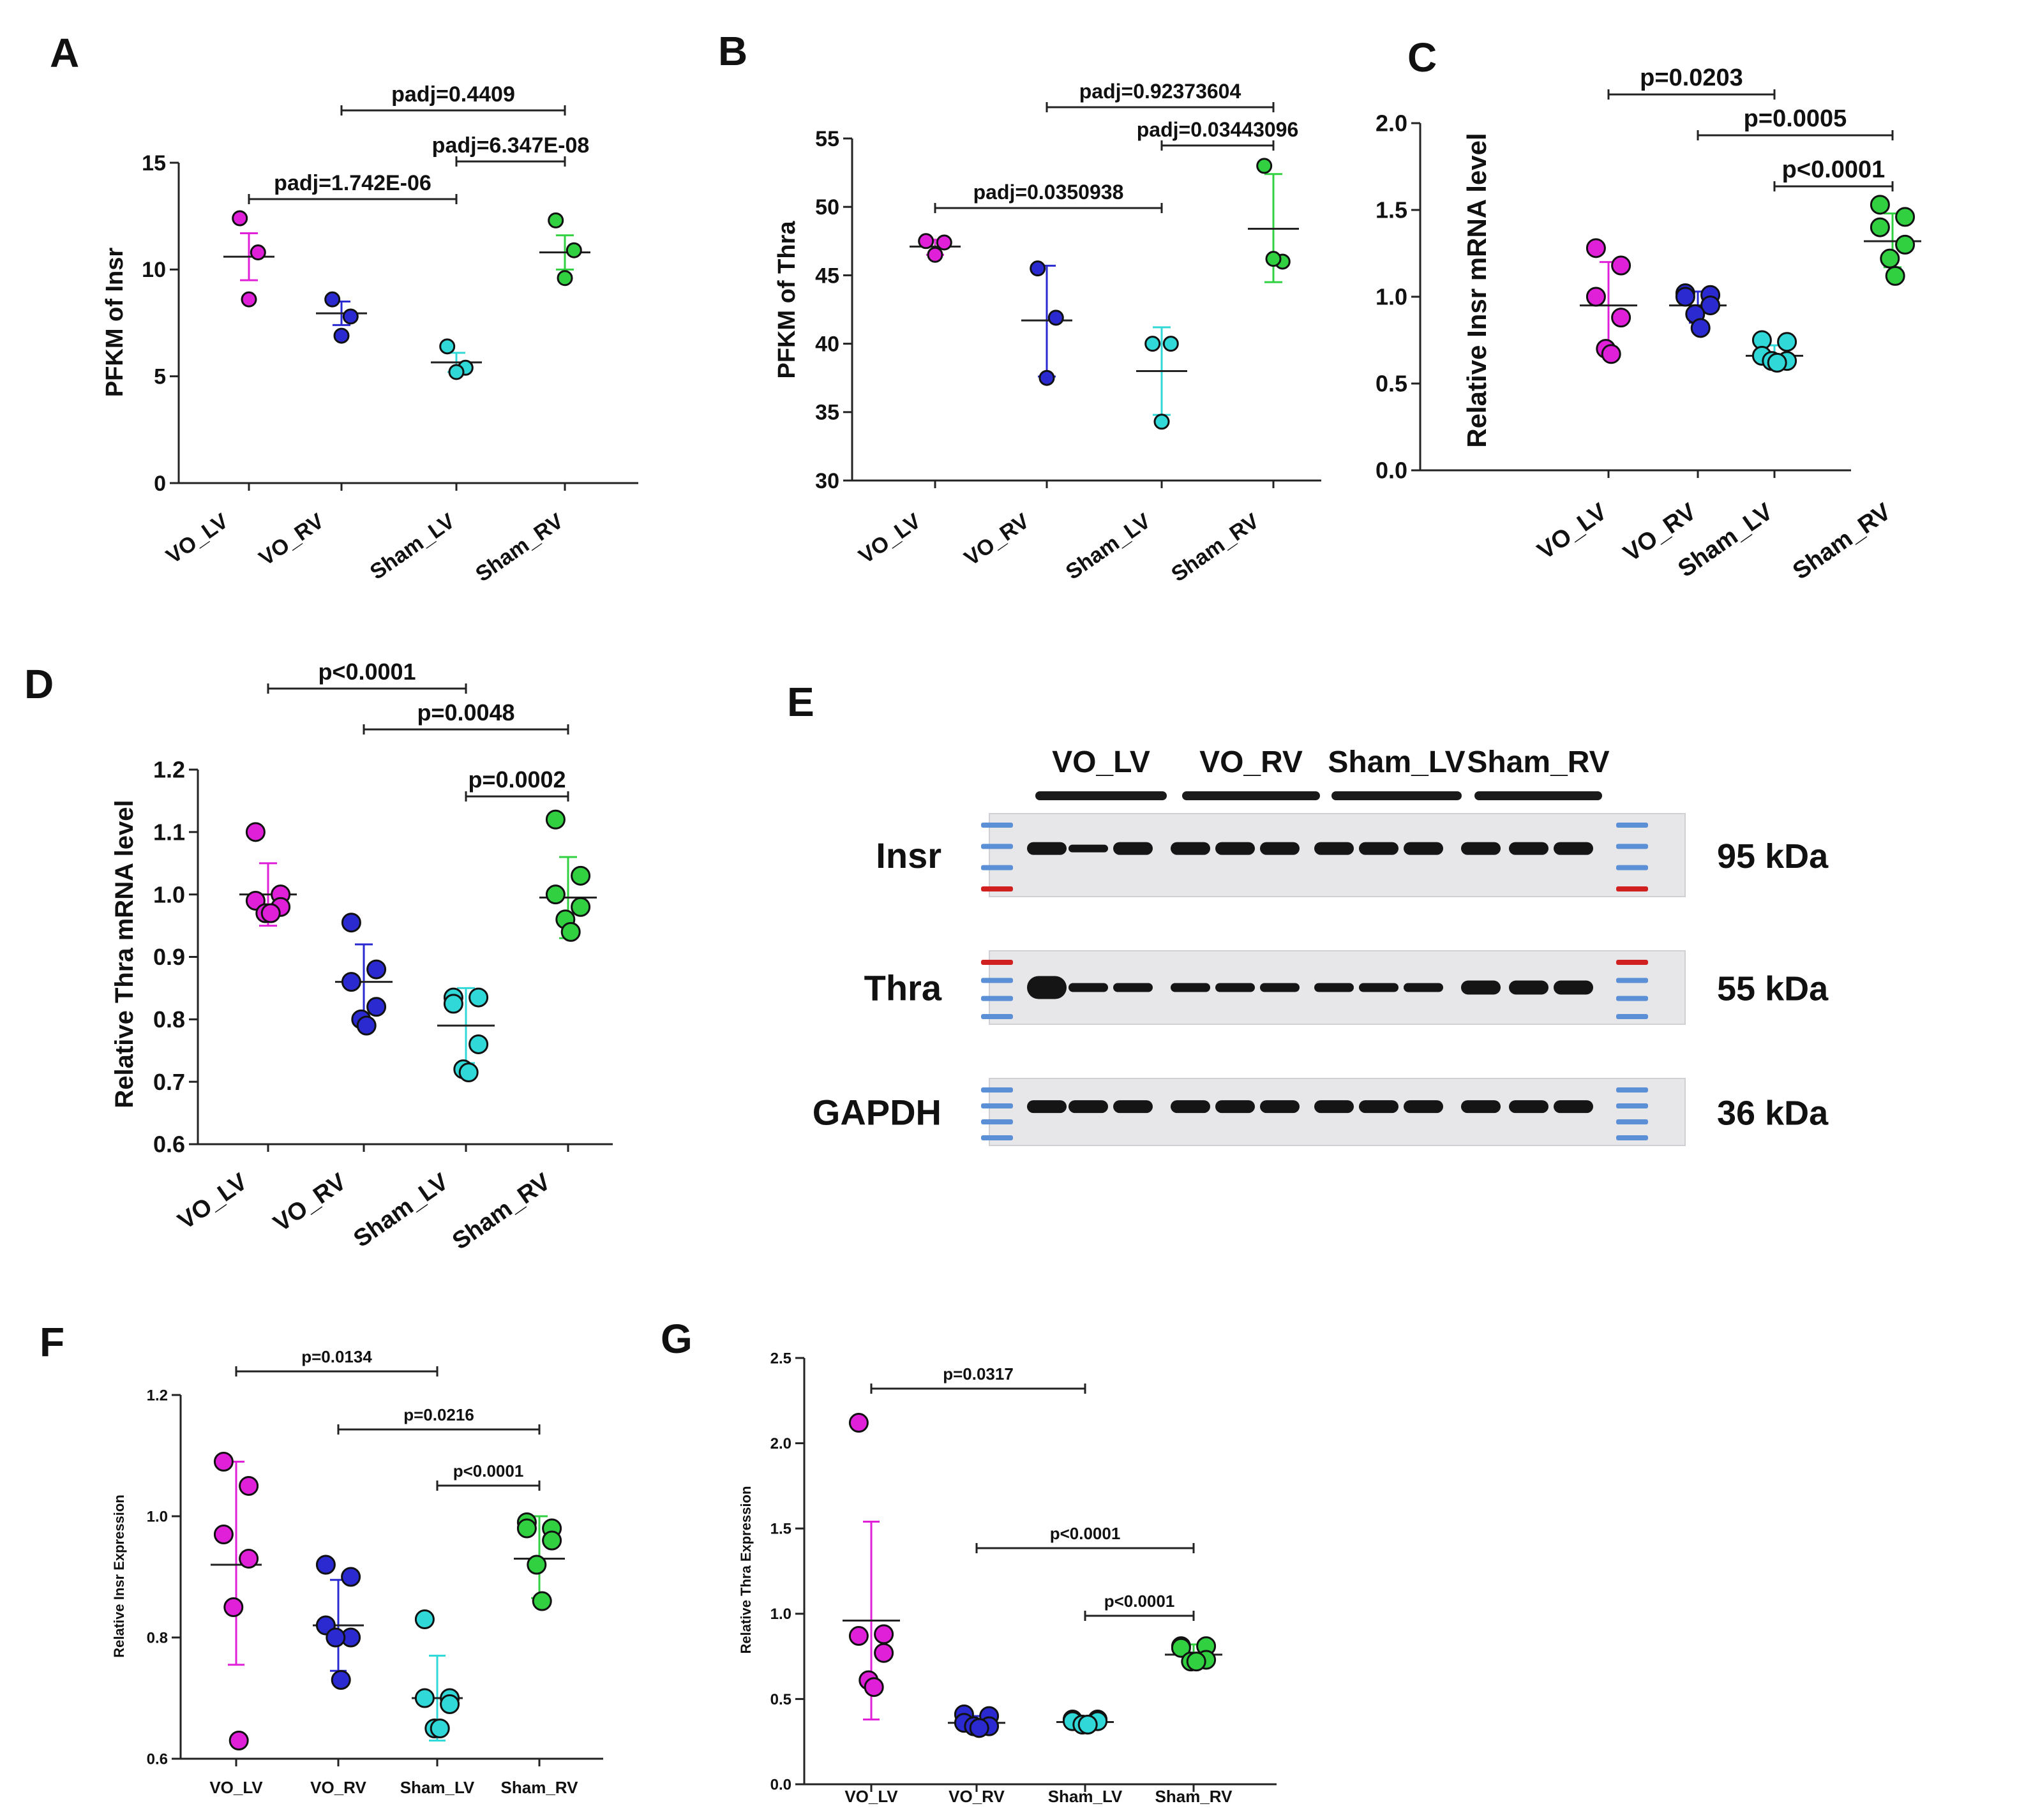 This screenshot has width=2017, height=1820. I want to click on y-tick-label: 1.5, so click(780, 1529).